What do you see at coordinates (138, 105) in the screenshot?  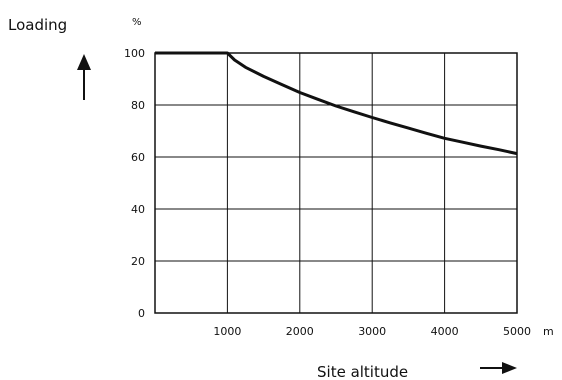 I see `y-tick-label: 80` at bounding box center [138, 105].